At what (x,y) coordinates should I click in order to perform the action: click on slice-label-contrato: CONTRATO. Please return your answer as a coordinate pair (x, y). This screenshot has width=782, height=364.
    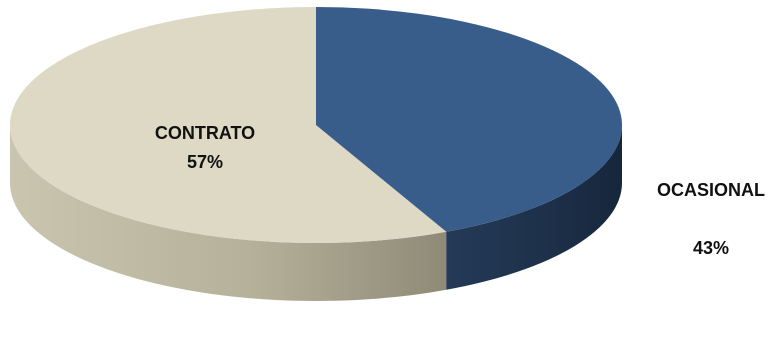
    Looking at the image, I should click on (205, 133).